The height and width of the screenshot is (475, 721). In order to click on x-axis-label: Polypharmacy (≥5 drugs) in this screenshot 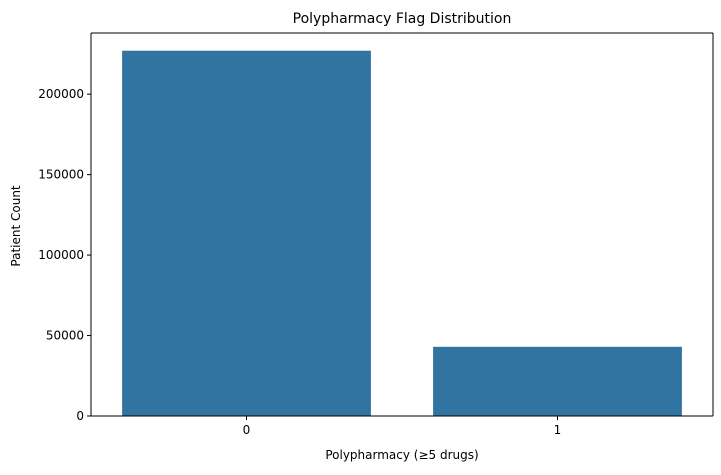, I will do `click(401, 455)`.